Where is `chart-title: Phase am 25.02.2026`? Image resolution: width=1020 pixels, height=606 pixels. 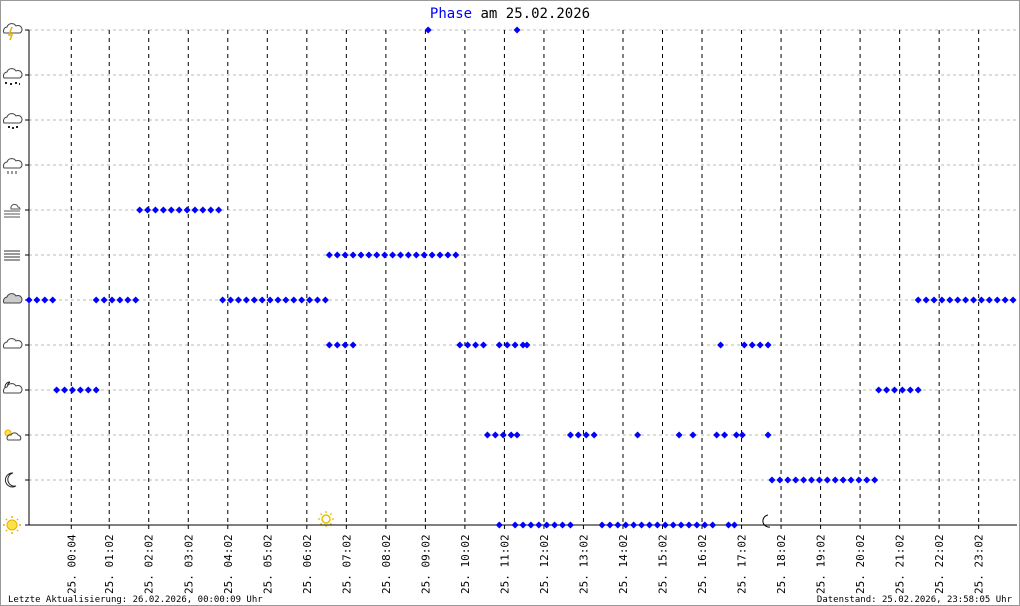
chart-title: Phase am 25.02.2026 is located at coordinates (510, 14).